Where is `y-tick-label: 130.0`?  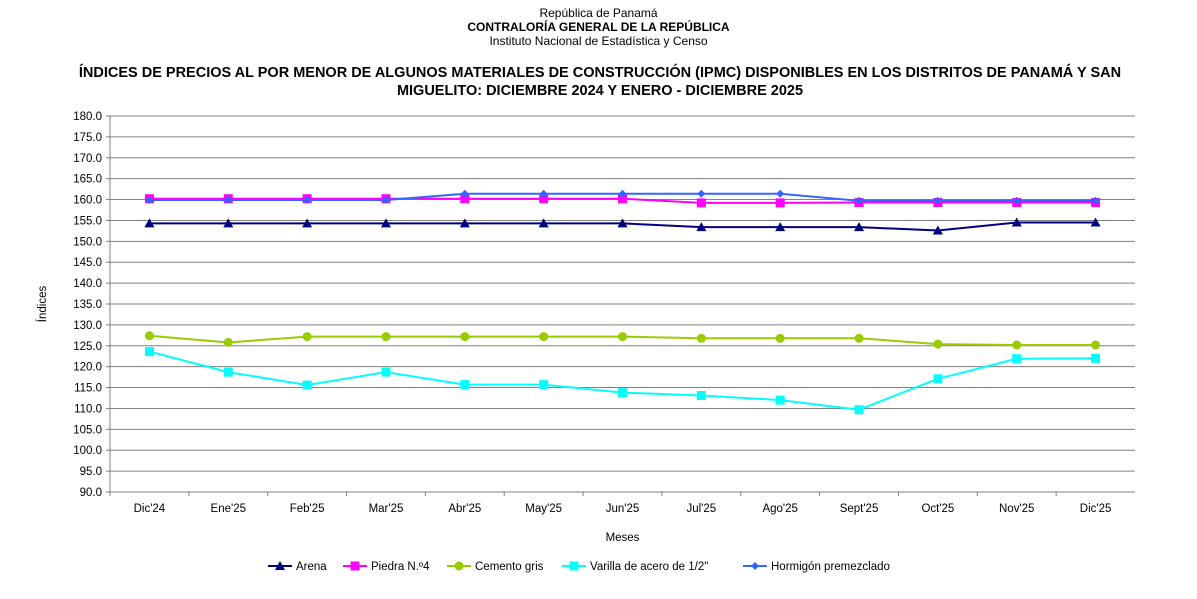
y-tick-label: 130.0 is located at coordinates (87, 326).